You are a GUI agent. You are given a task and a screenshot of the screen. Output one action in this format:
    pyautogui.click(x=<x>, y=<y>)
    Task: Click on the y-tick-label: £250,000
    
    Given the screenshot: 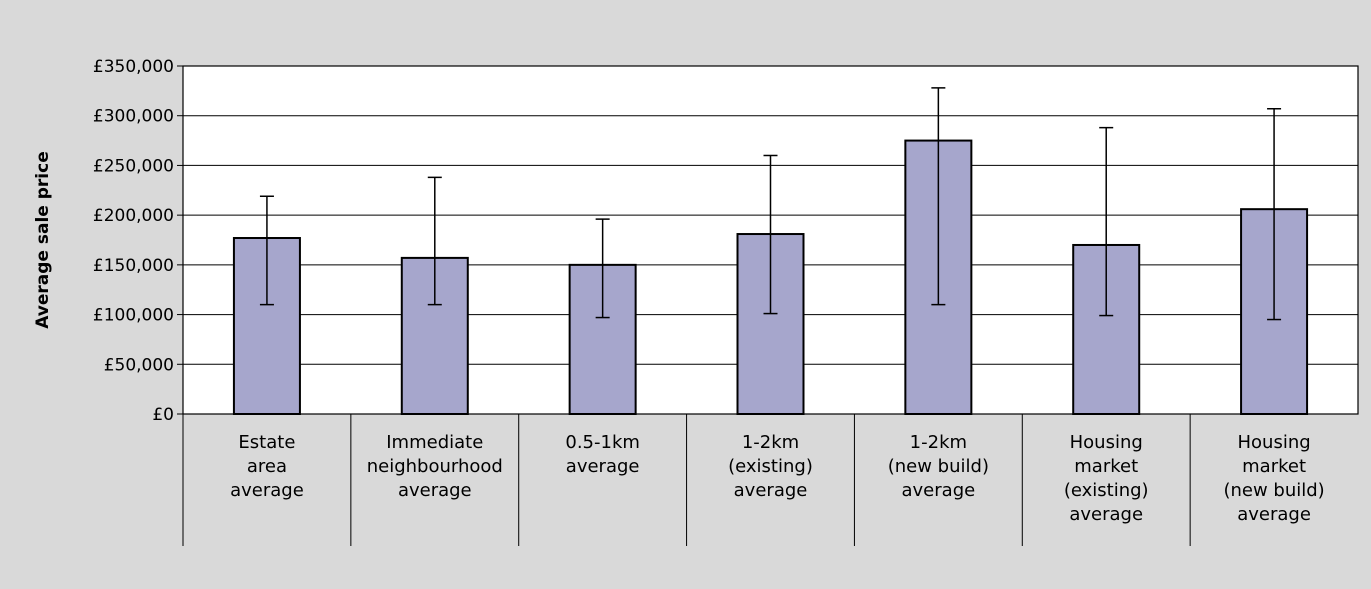 What is the action you would take?
    pyautogui.click(x=133, y=166)
    